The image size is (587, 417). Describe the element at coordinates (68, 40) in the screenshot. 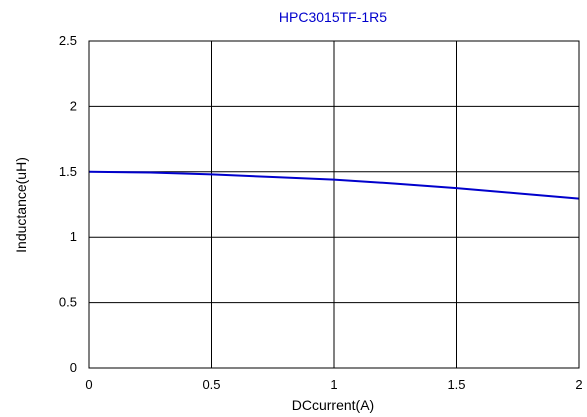

I see `y-tick-label: 2.5` at that location.